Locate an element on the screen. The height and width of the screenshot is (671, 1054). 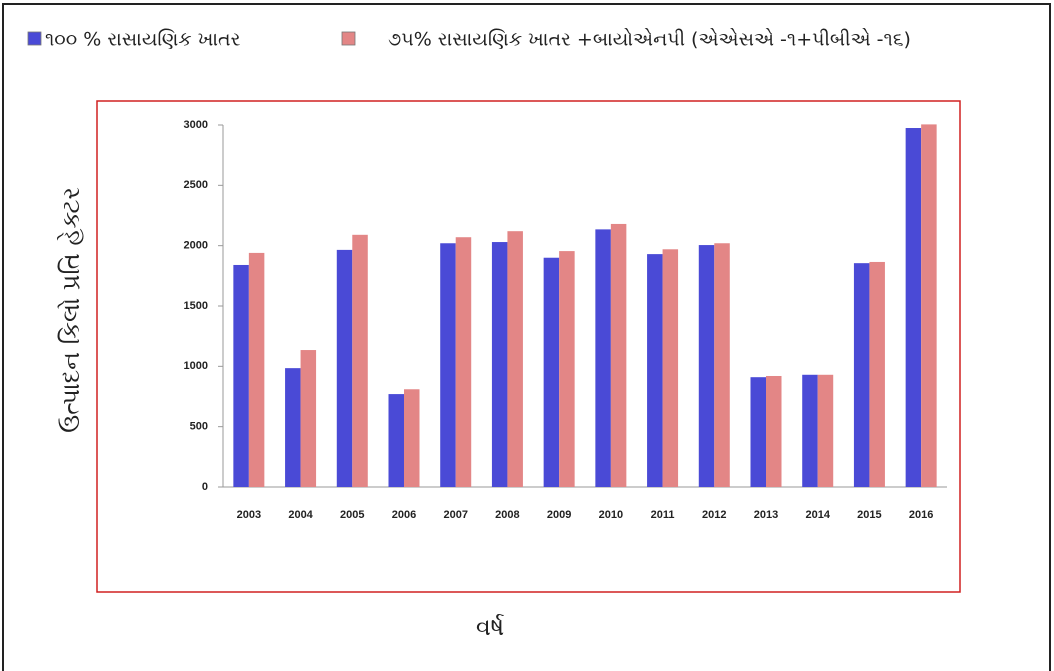
x-tick-label: 2008 is located at coordinates (507, 515).